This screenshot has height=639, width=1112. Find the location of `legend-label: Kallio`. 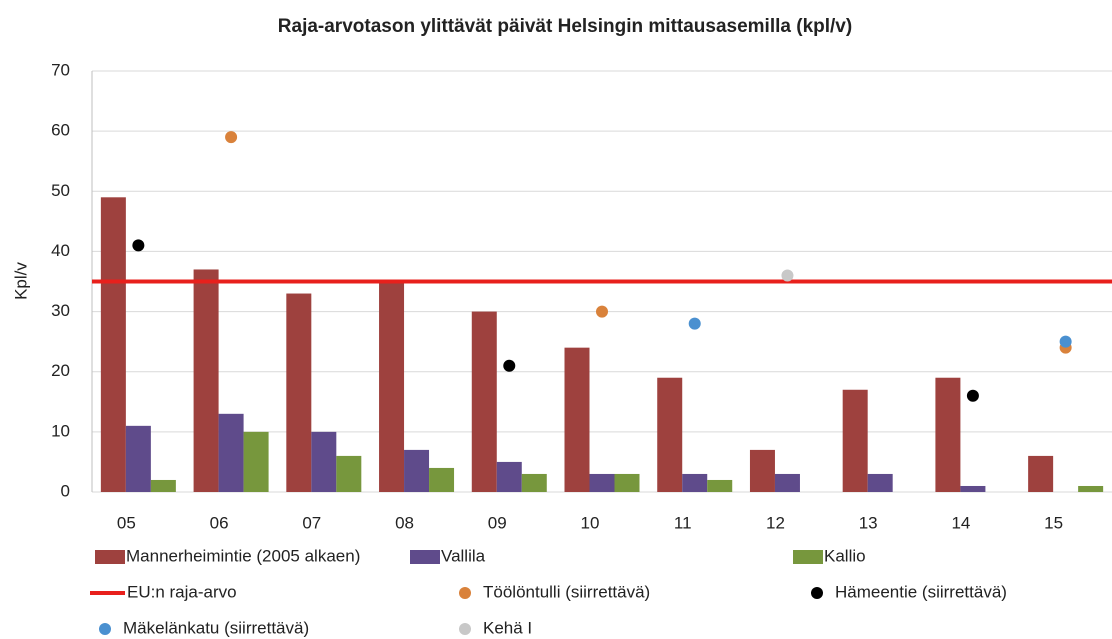

legend-label: Kallio is located at coordinates (845, 555).